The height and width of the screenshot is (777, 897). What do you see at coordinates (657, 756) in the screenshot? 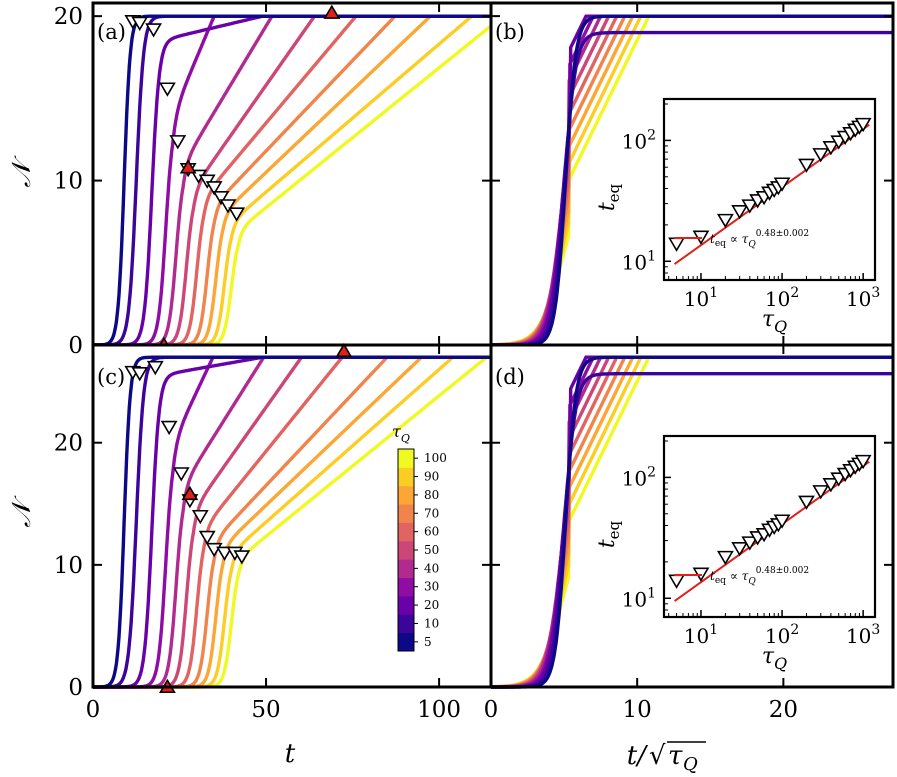
I see `x-axis-label-sqrt: √` at bounding box center [657, 756].